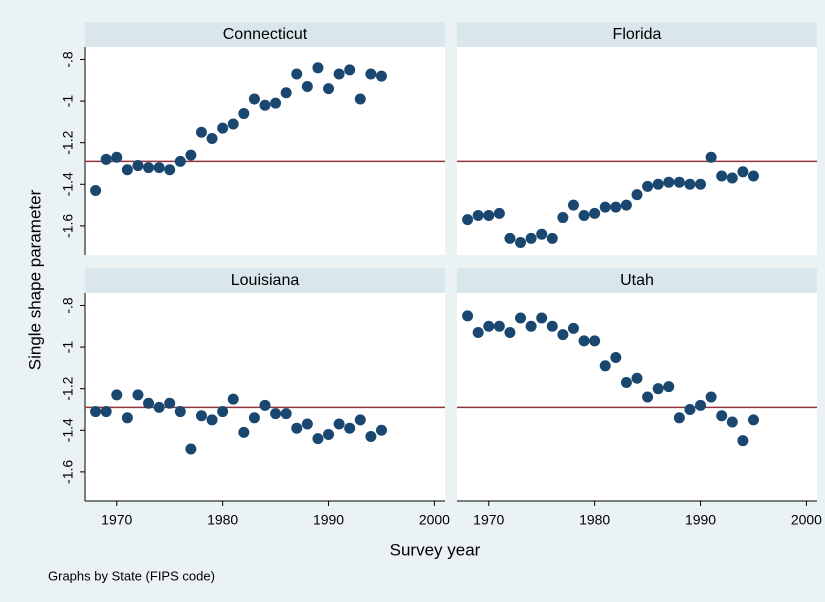 This screenshot has width=825, height=602. What do you see at coordinates (700, 520) in the screenshot?
I see `x-tick-label: 1990` at bounding box center [700, 520].